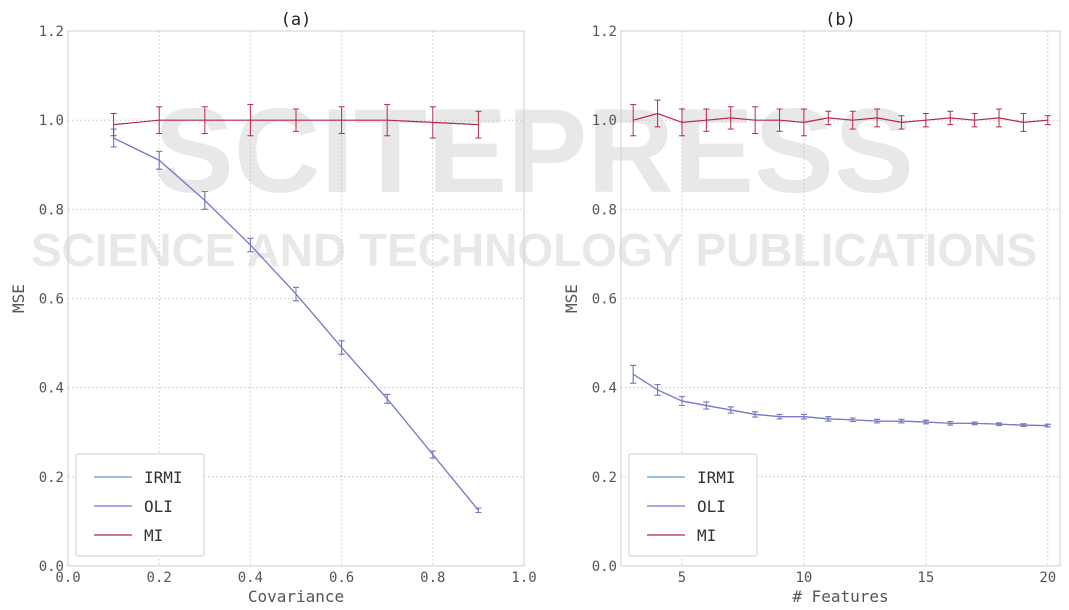  What do you see at coordinates (840, 596) in the screenshot?
I see `x-axis-label: # Features` at bounding box center [840, 596].